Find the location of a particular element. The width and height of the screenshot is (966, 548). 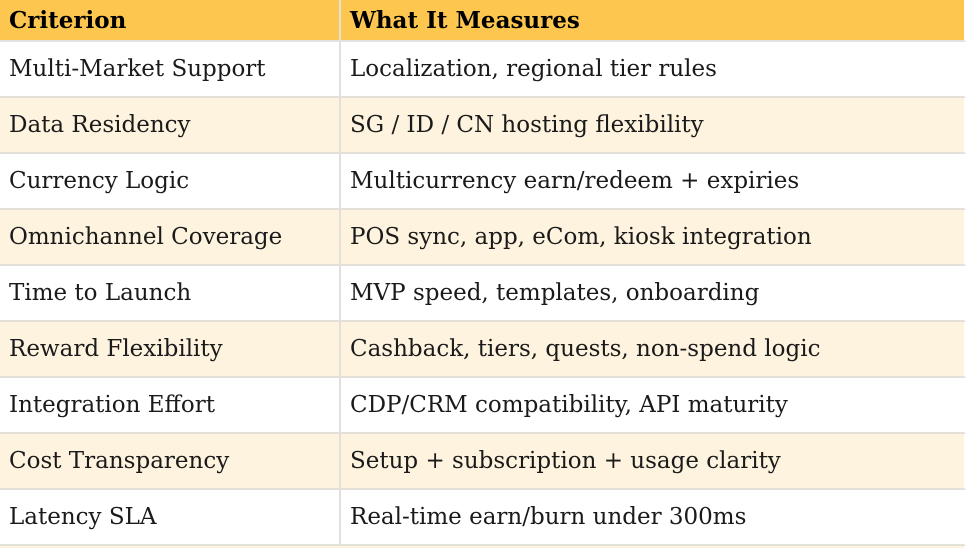

criterion-cell: Multi-Market Support is located at coordinates (170, 70).